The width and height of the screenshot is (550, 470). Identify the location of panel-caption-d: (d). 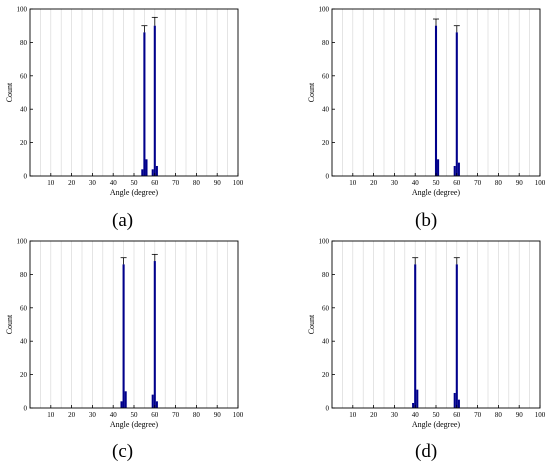
(426, 451).